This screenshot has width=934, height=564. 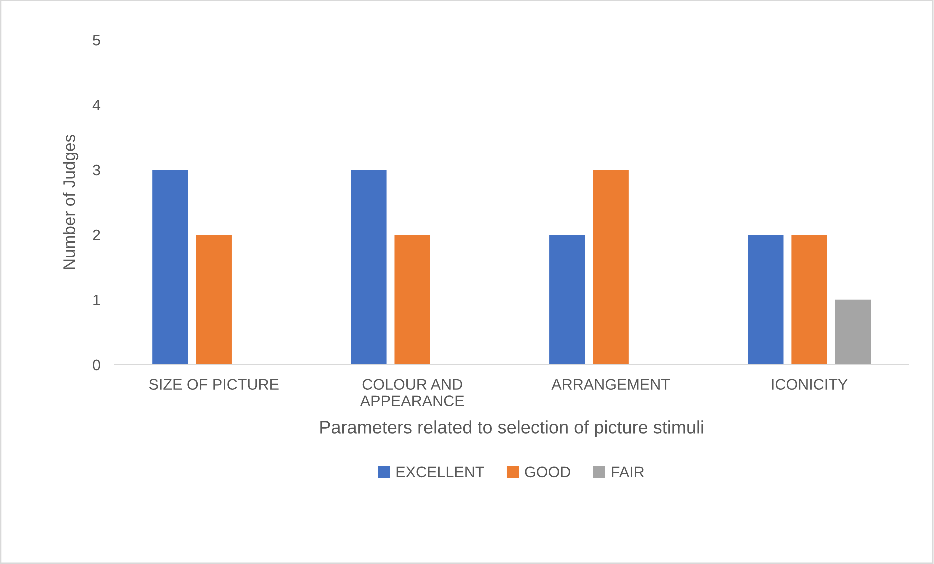 What do you see at coordinates (96, 105) in the screenshot?
I see `y-tick-label: 4` at bounding box center [96, 105].